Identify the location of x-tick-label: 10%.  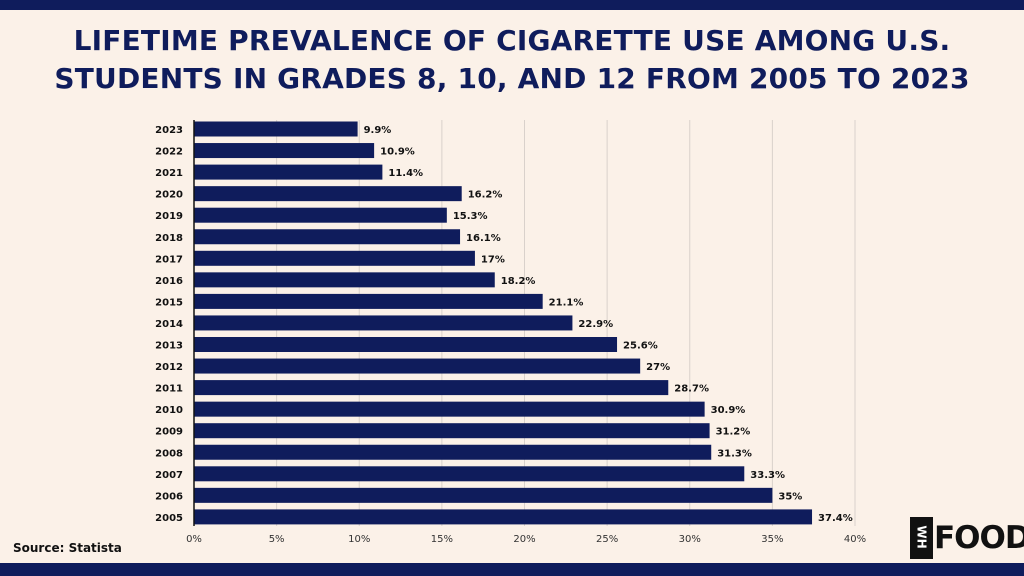
(359, 539).